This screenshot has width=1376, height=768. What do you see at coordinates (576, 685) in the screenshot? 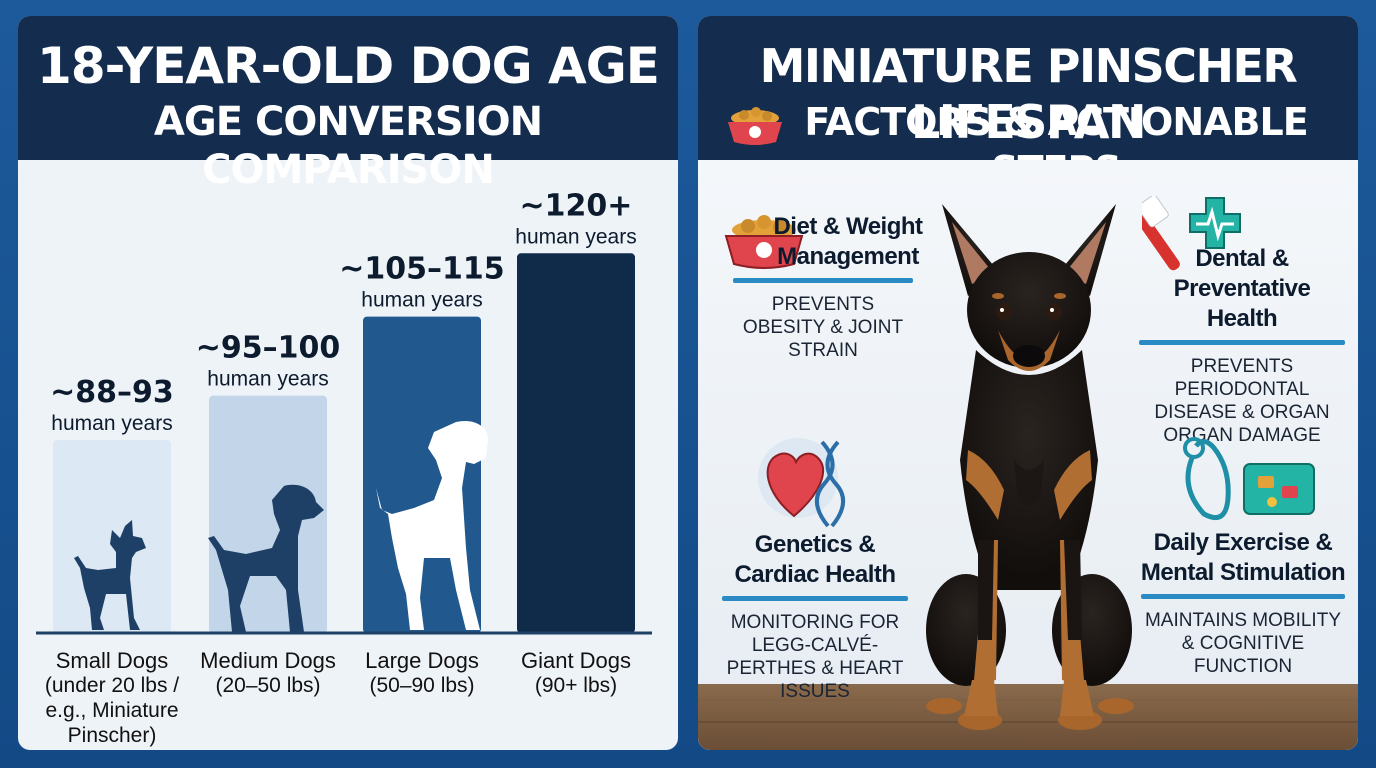
I see `category-detail-giant: (90+ lbs)` at bounding box center [576, 685].